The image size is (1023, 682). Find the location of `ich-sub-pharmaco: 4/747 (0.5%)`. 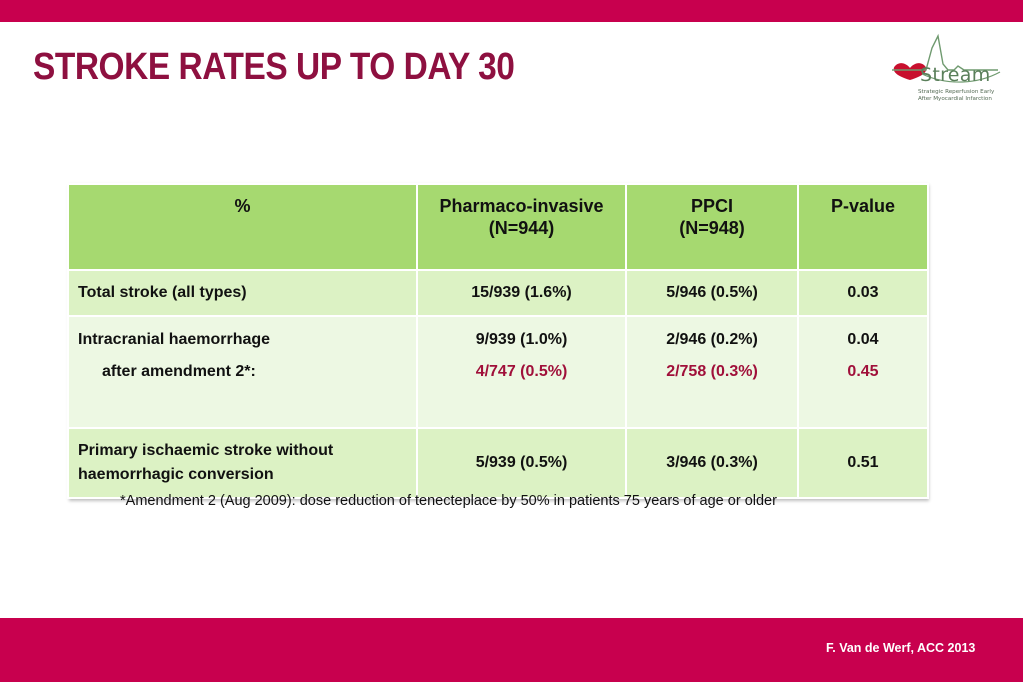

ich-sub-pharmaco: 4/747 (0.5%) is located at coordinates (521, 371).